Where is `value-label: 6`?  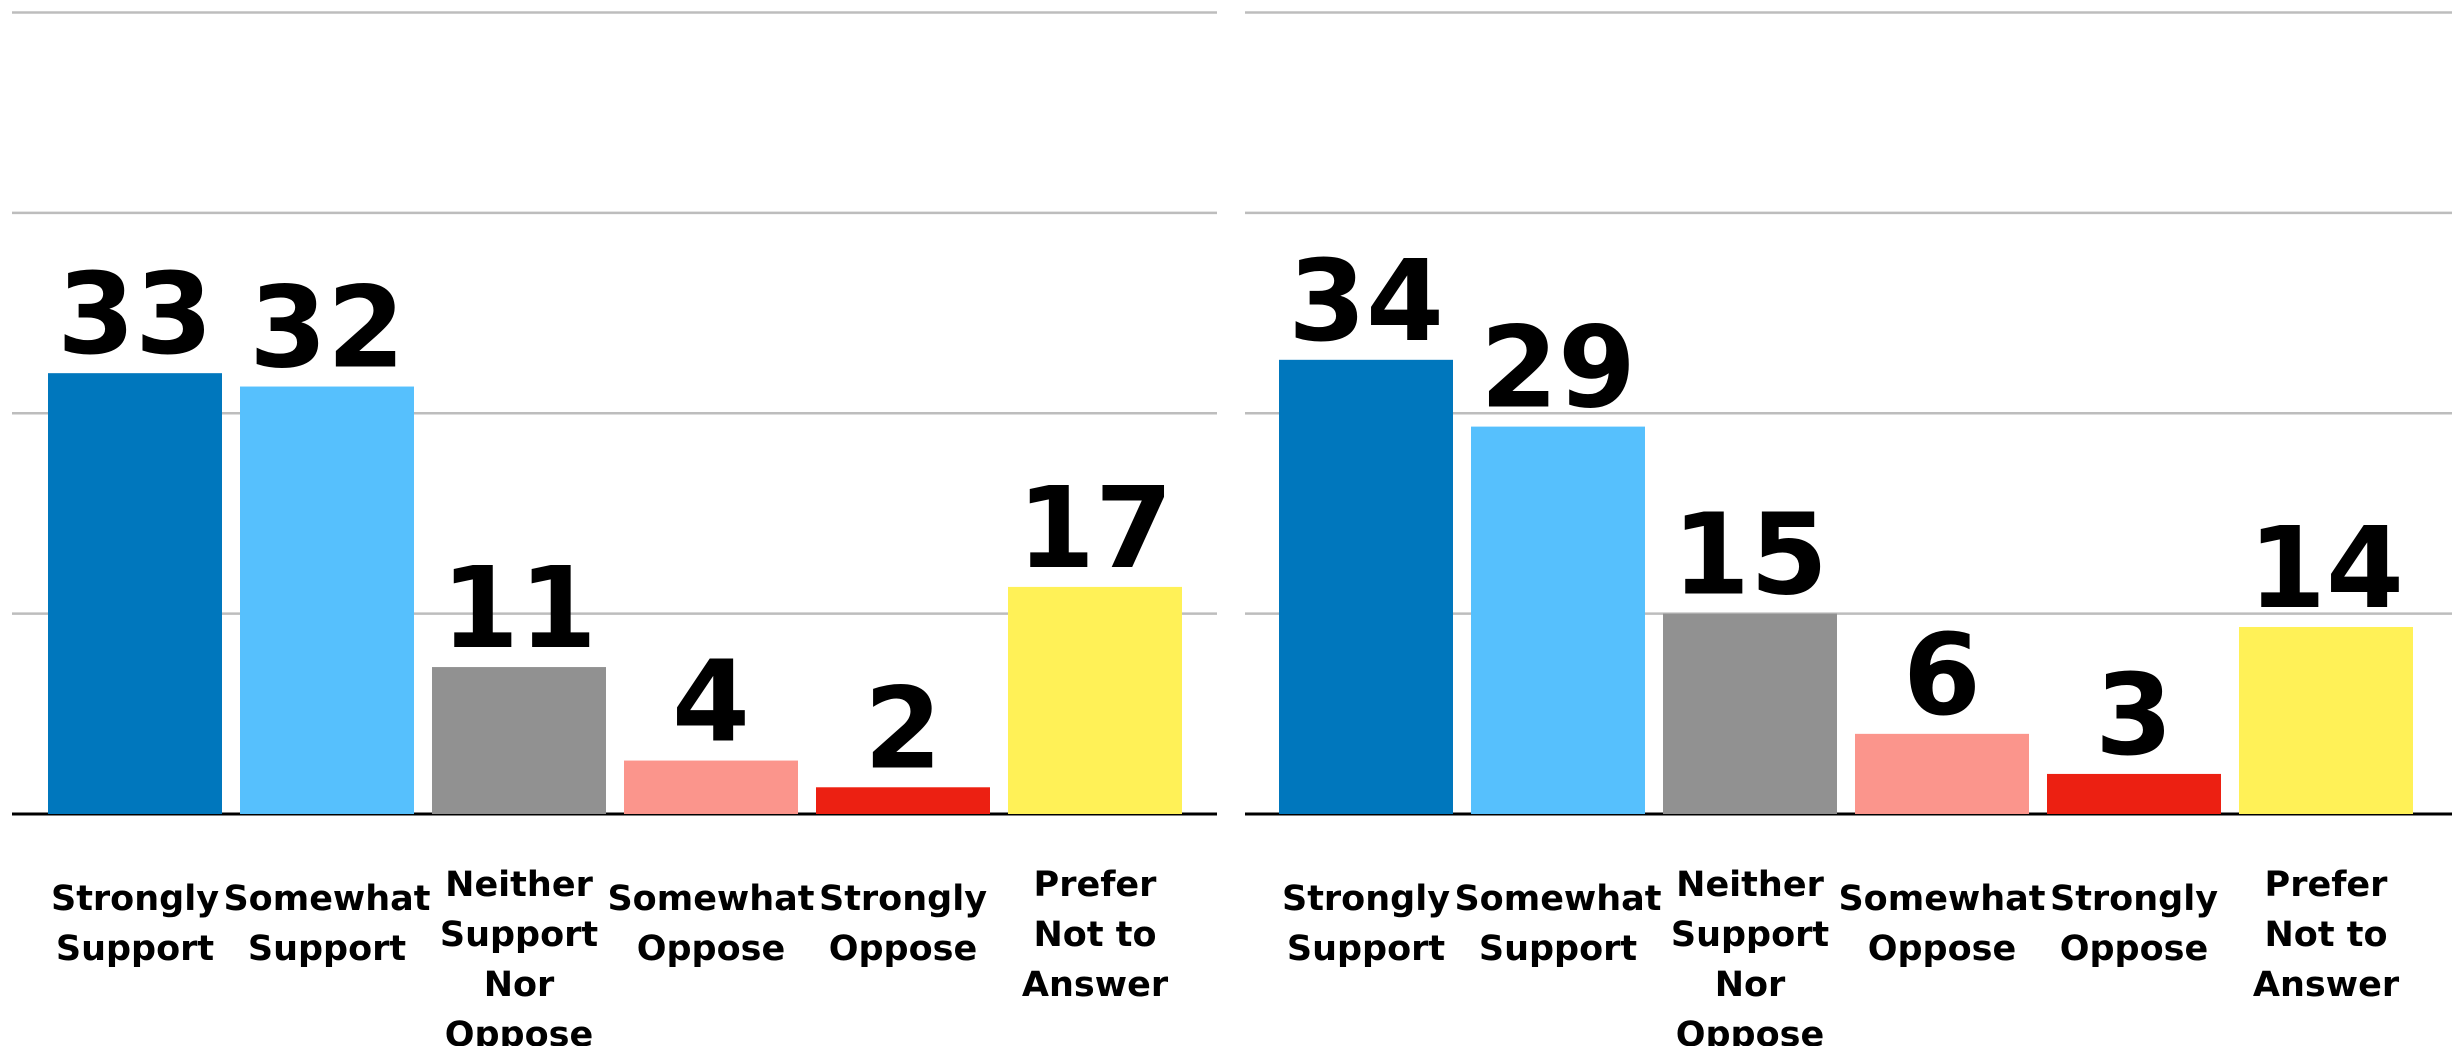
value-label: 6 is located at coordinates (1942, 676).